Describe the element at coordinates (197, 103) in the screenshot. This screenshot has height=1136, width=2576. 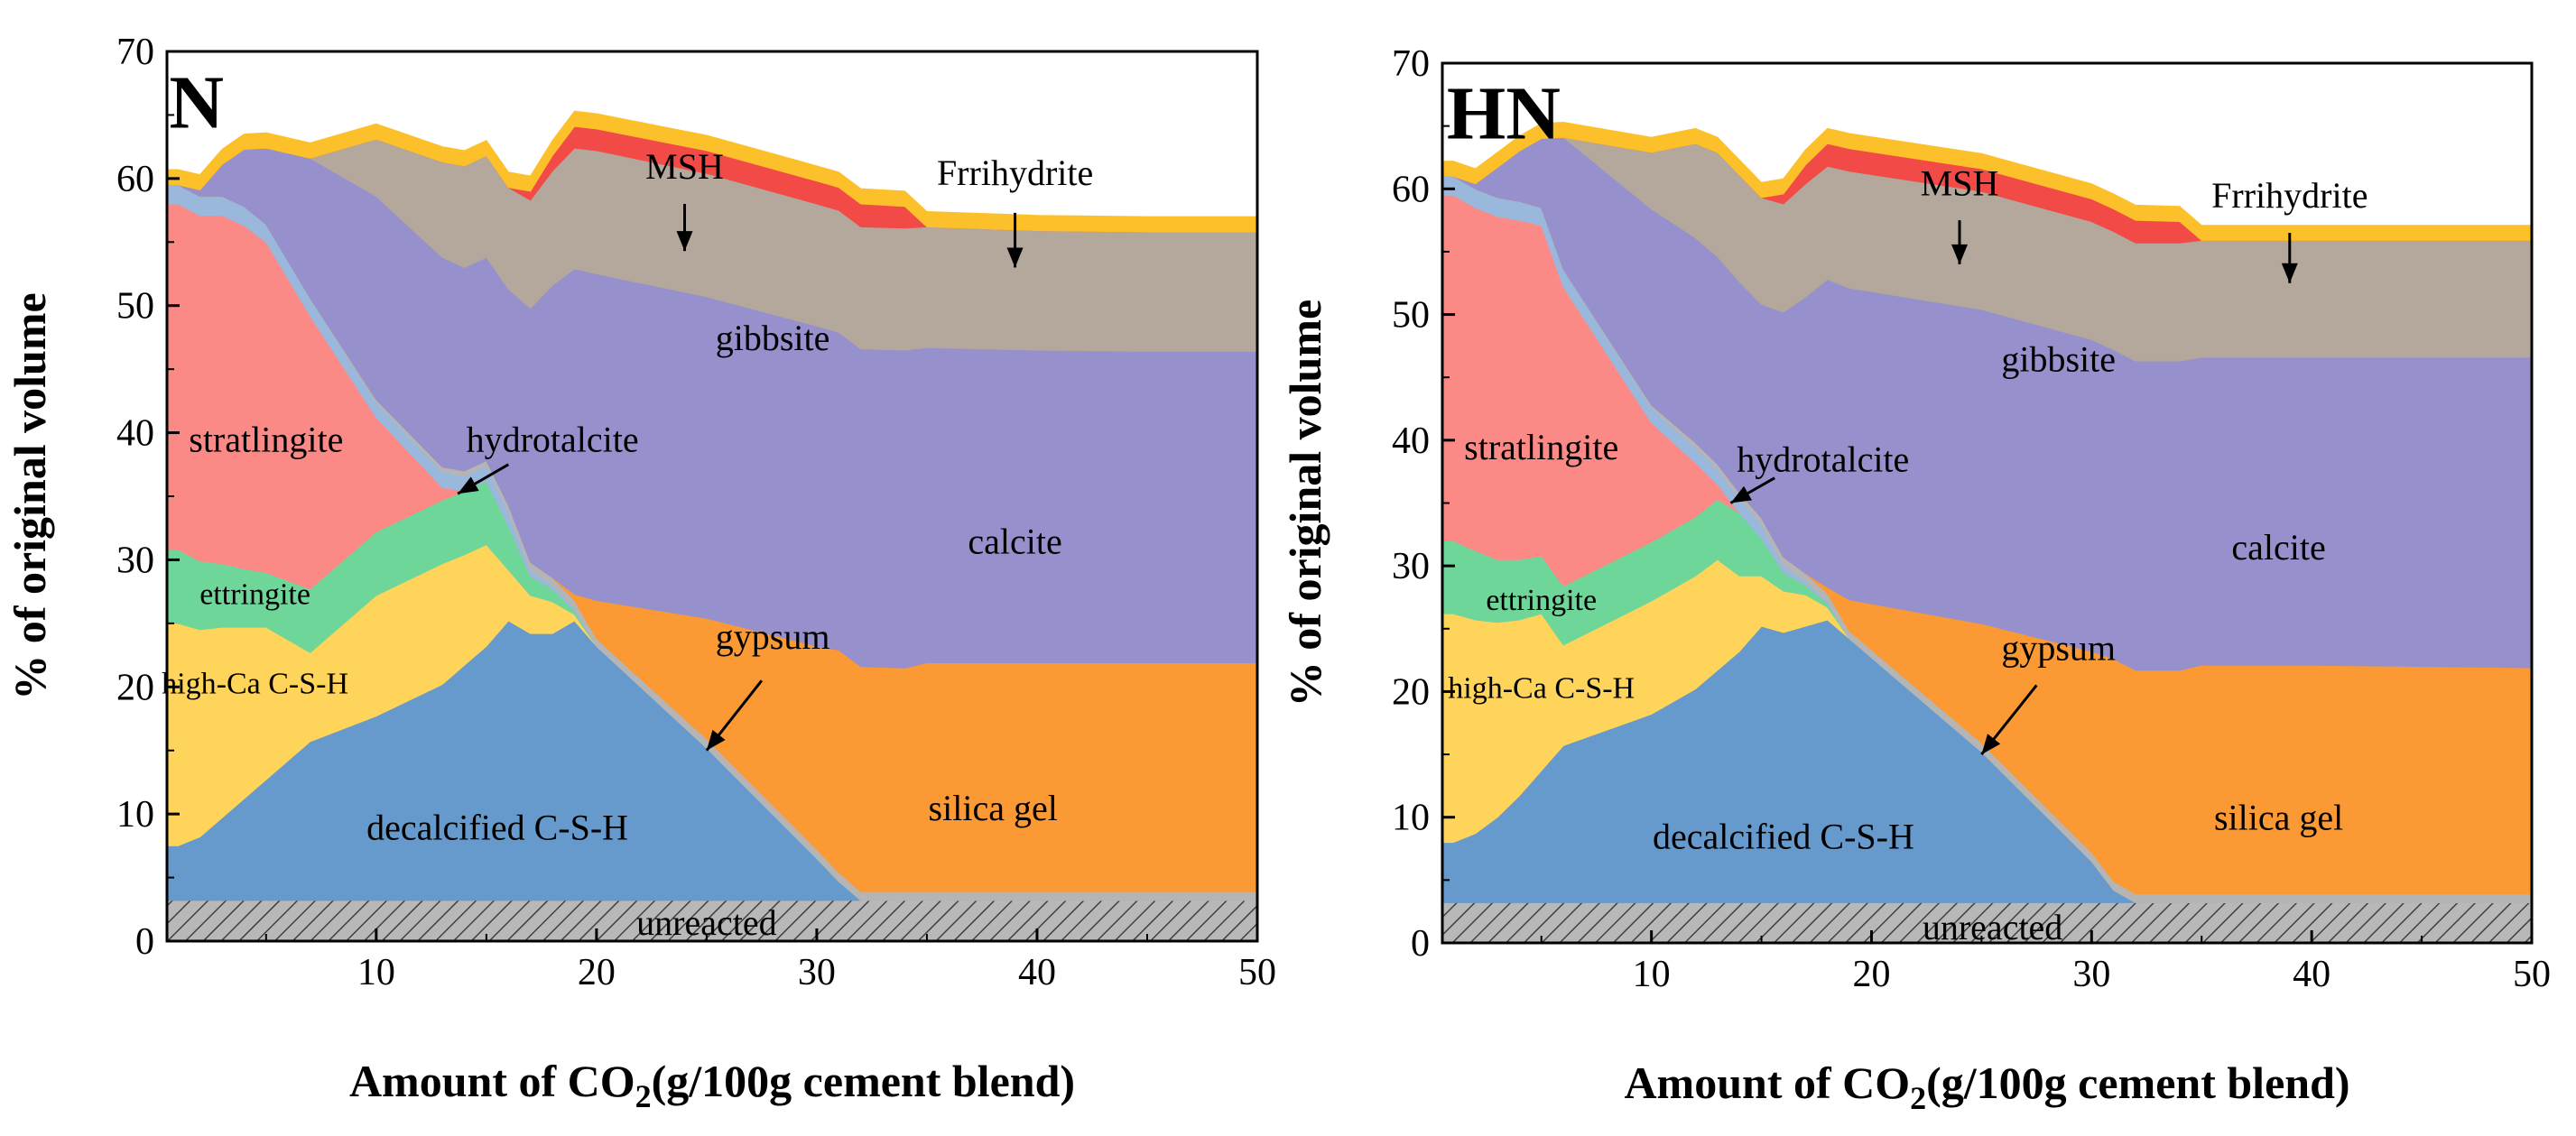
I see `panel-label: N` at that location.